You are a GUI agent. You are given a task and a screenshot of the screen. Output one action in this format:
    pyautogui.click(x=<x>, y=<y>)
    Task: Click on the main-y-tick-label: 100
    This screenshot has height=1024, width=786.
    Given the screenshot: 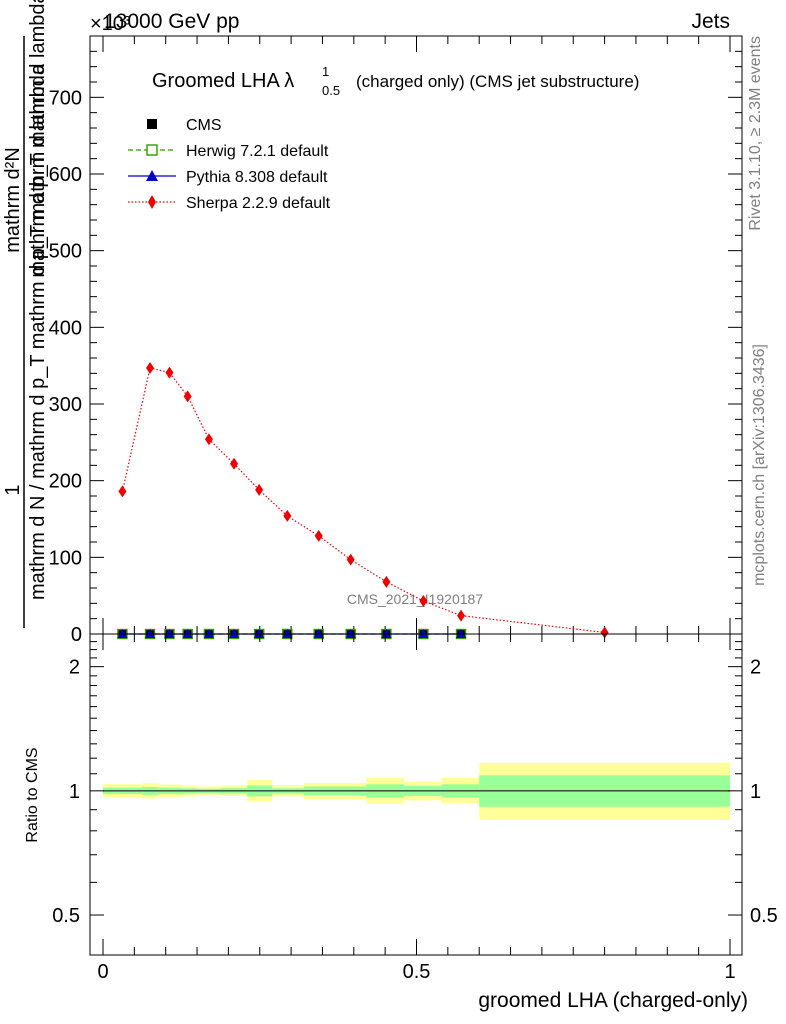 What is the action you would take?
    pyautogui.click(x=65, y=558)
    